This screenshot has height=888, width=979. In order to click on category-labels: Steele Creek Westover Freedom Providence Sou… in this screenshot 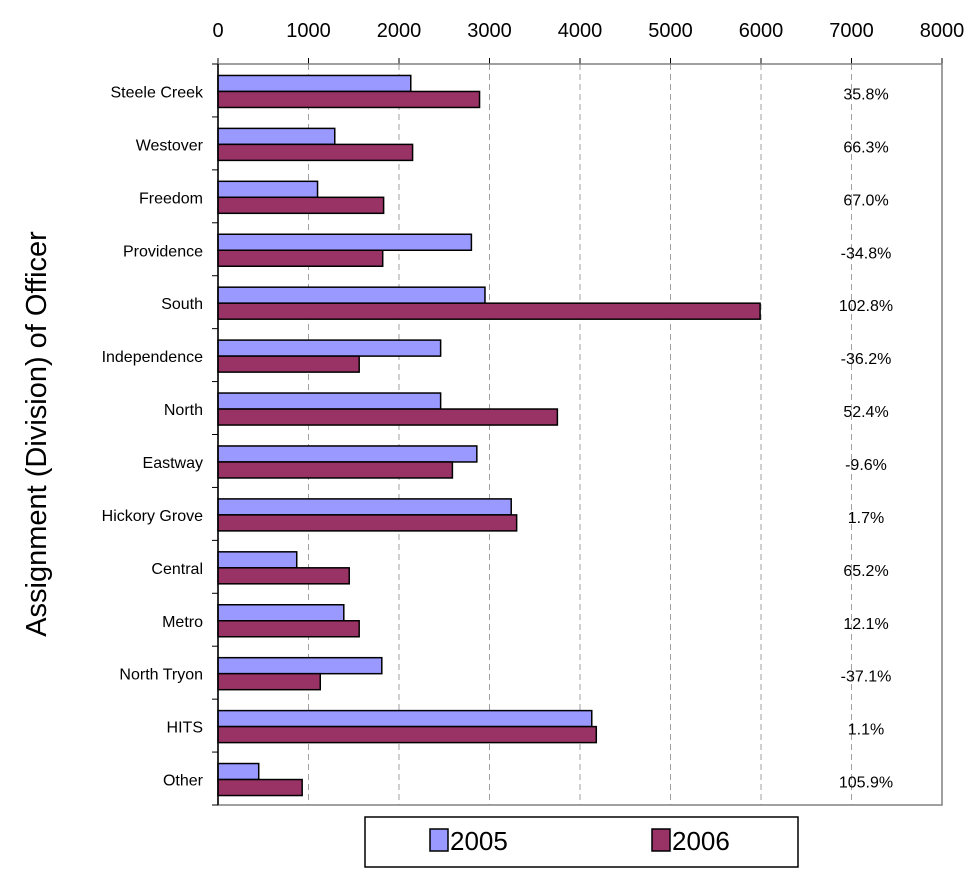, I will do `click(153, 436)`.